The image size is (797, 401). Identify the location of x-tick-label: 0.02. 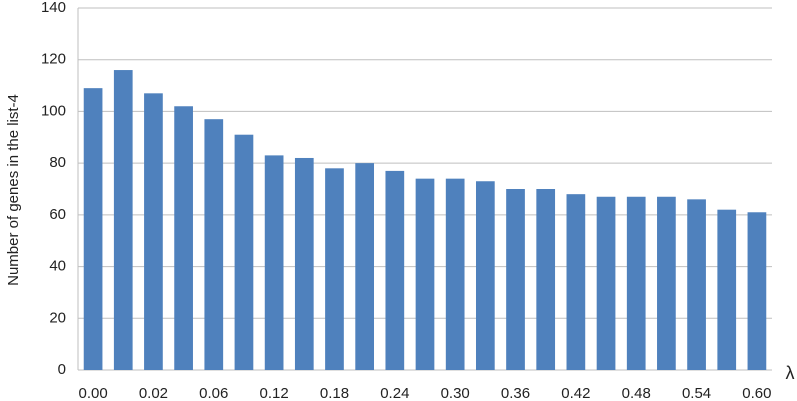
(153, 393).